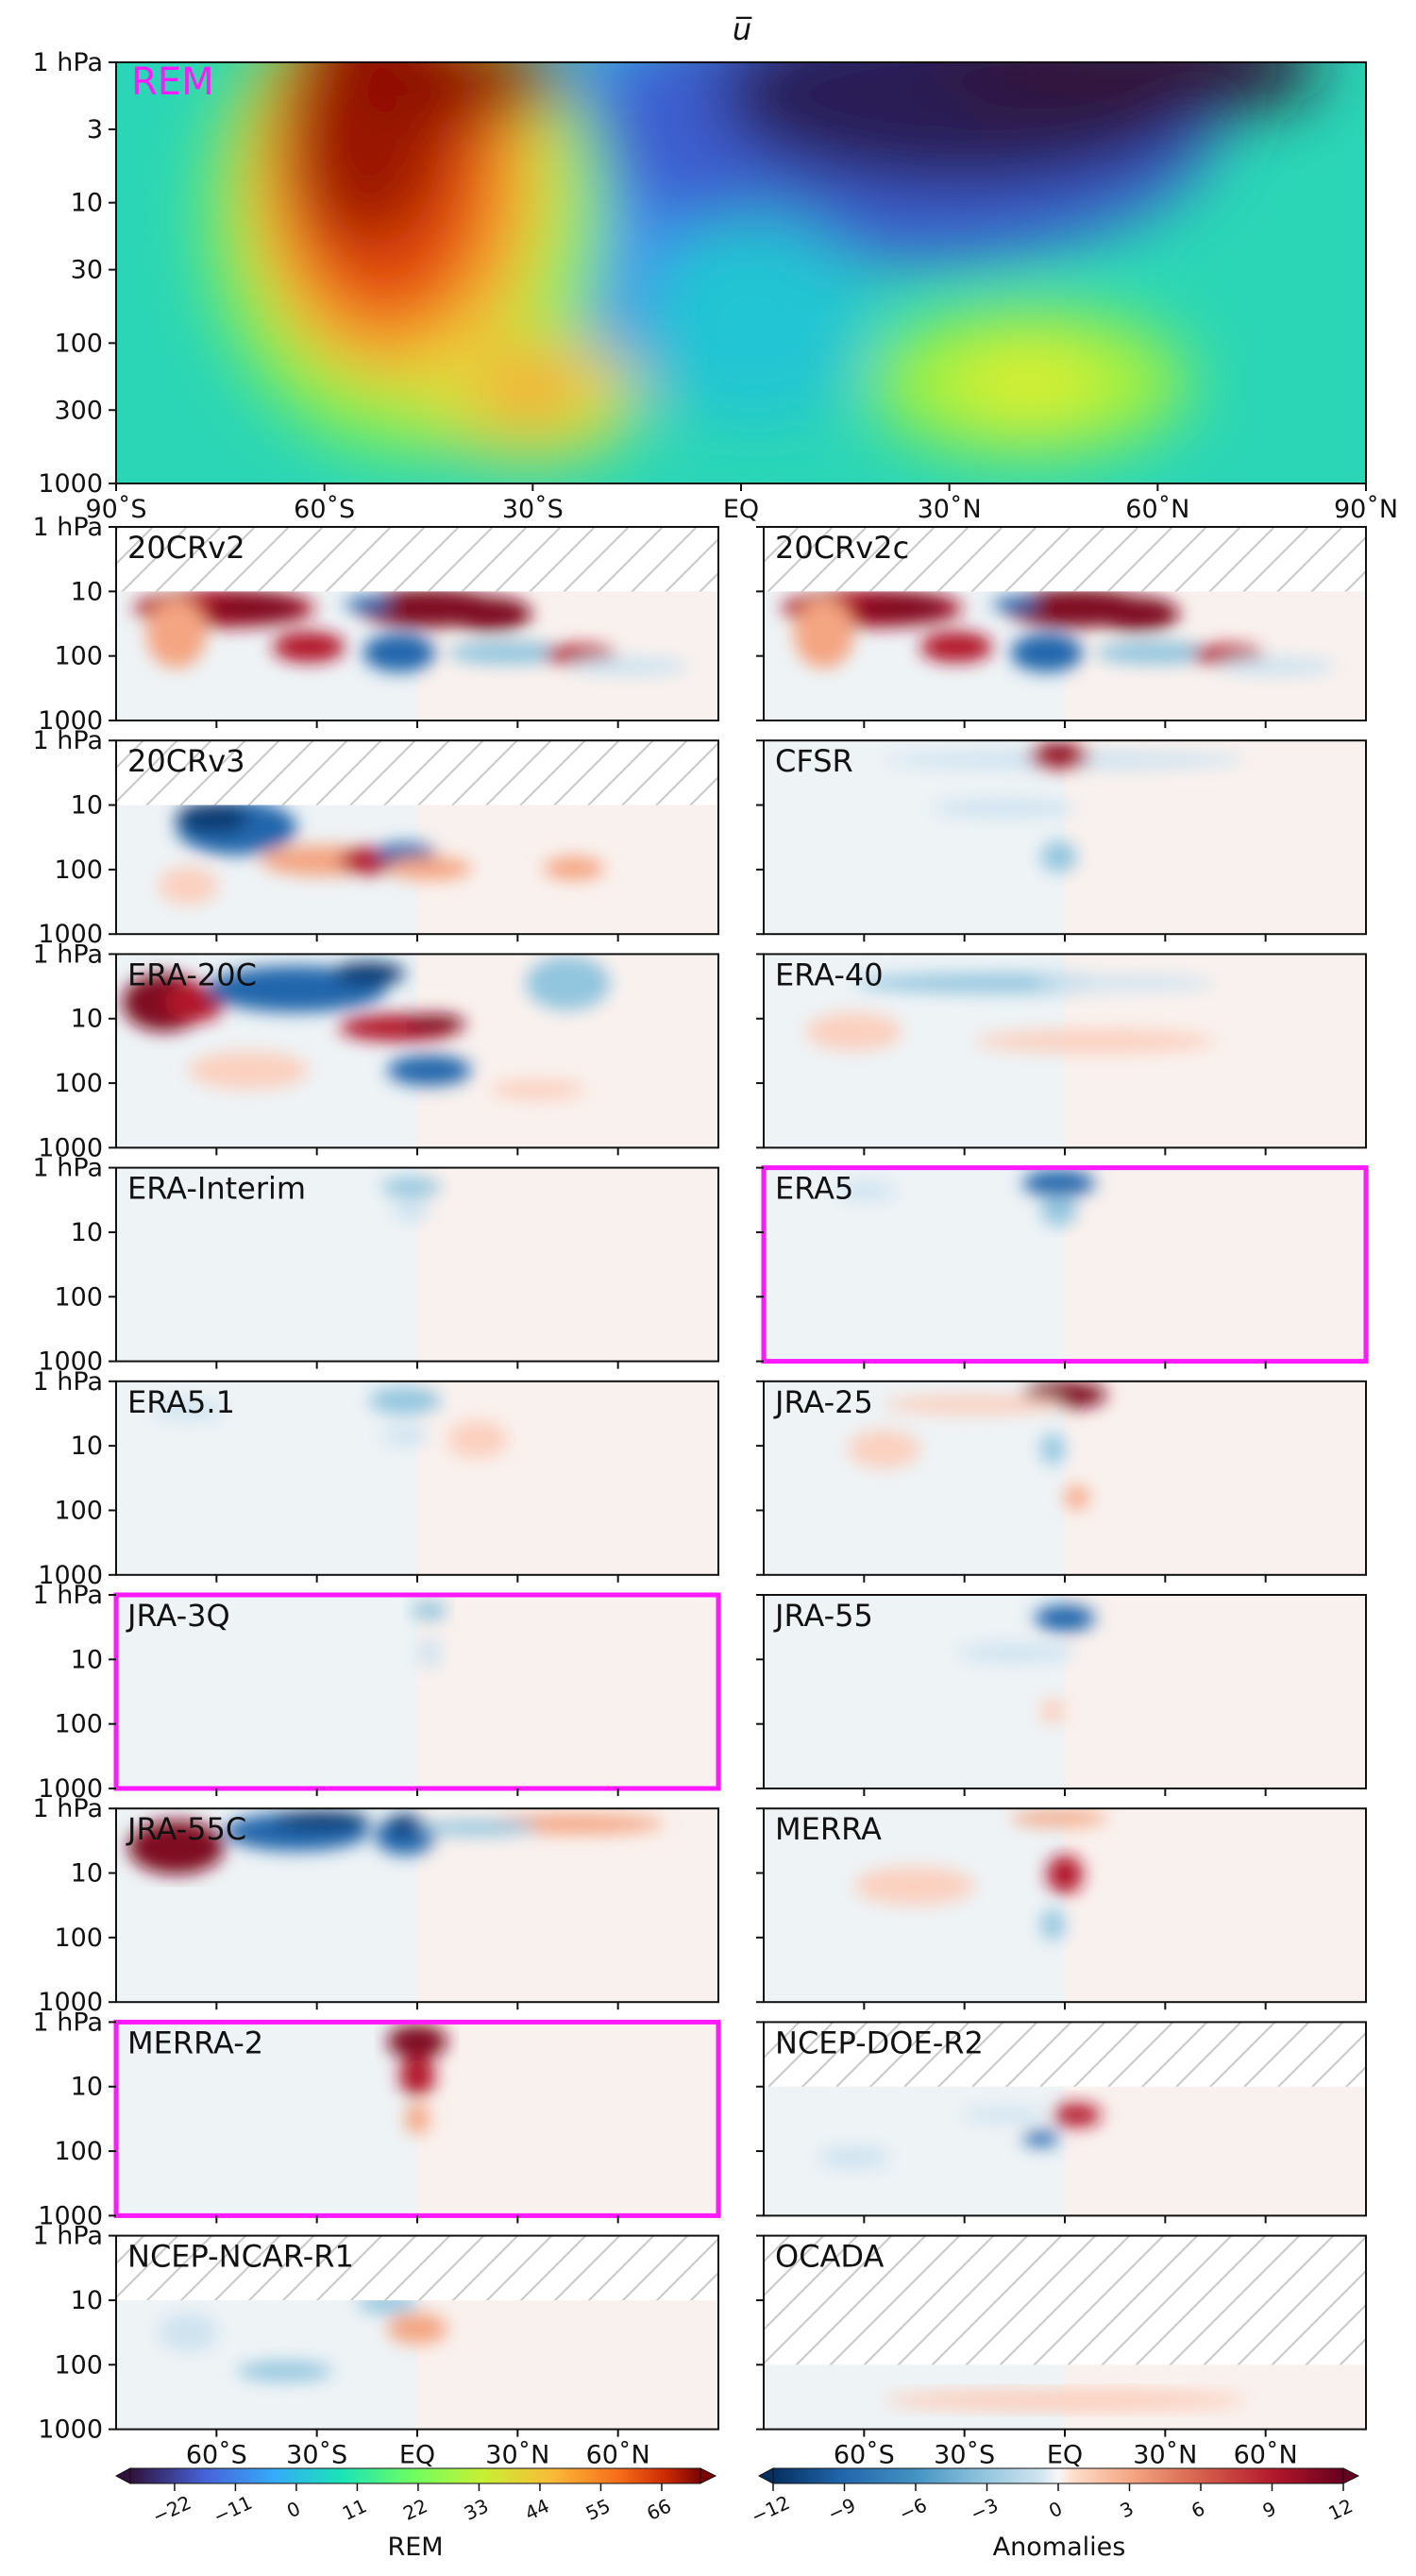  I want to click on colorbar-rem: −22 −11 0 11 22 33 44 55 66 REM, so click(415, 2514).